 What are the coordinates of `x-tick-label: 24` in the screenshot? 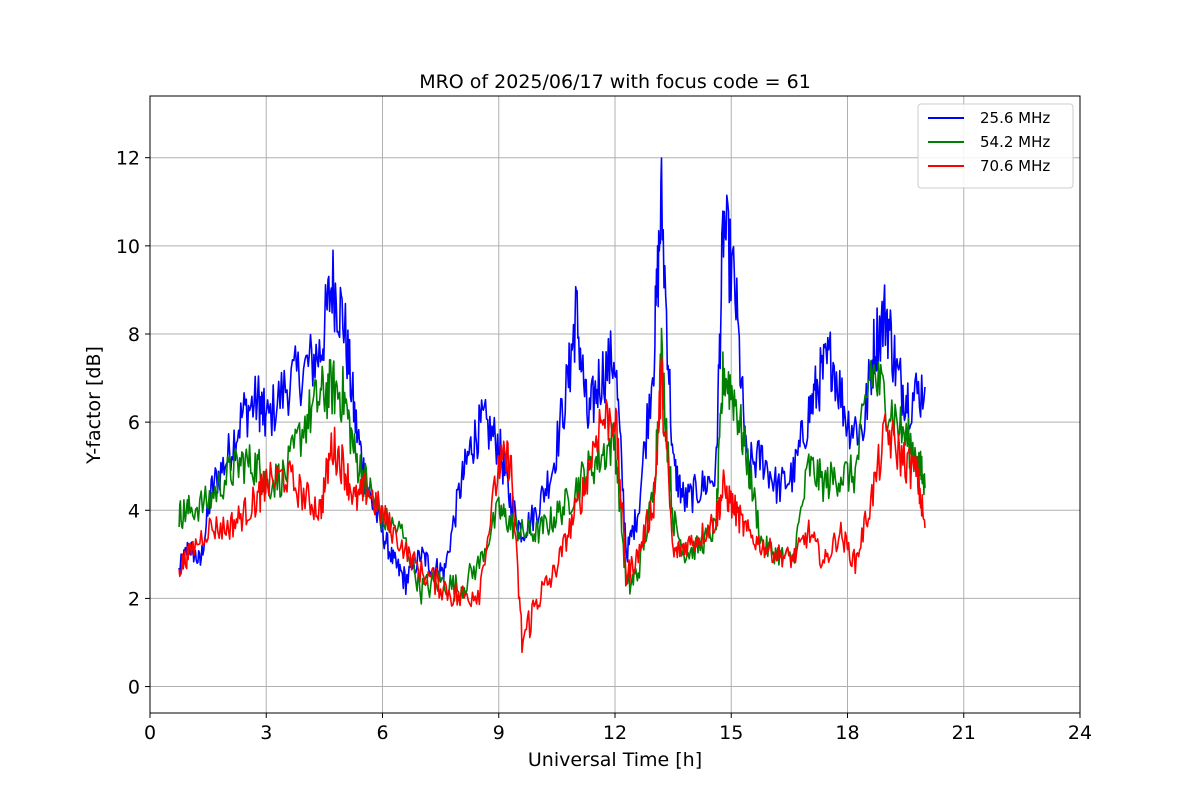 It's located at (1080, 733).